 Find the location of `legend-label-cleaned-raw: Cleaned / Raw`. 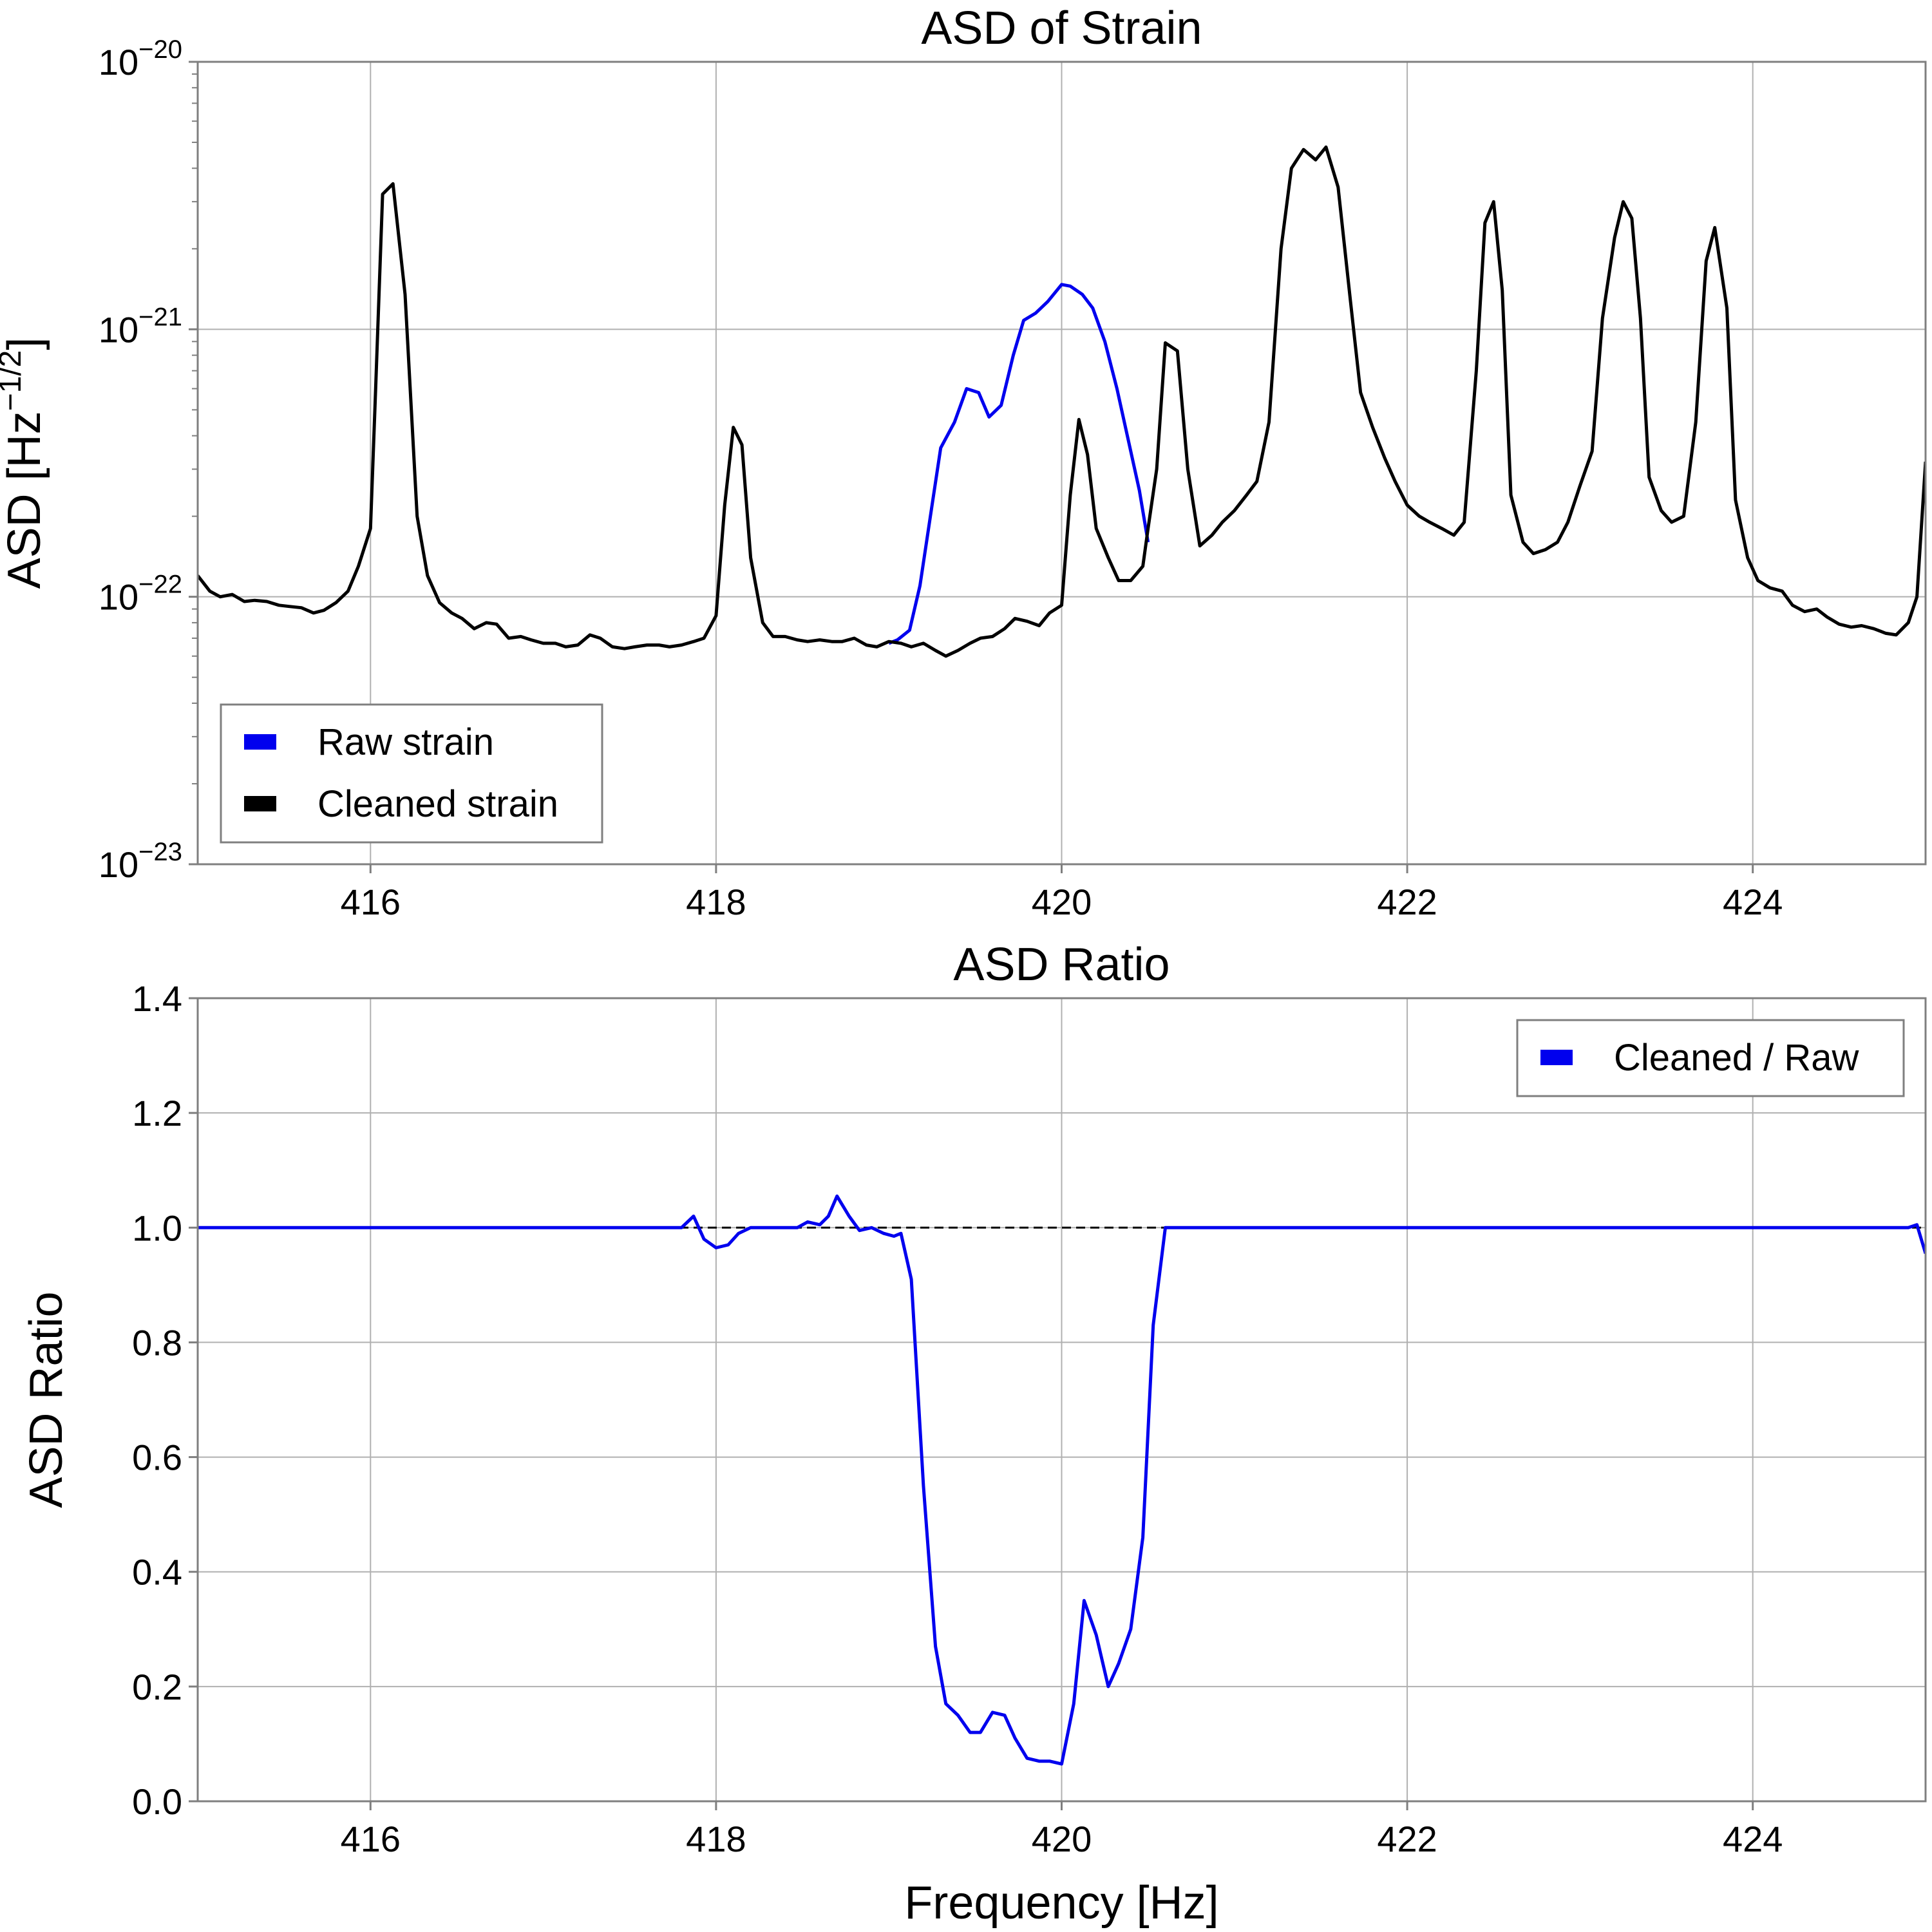

legend-label-cleaned-raw: Cleaned / Raw is located at coordinates (1737, 1058).